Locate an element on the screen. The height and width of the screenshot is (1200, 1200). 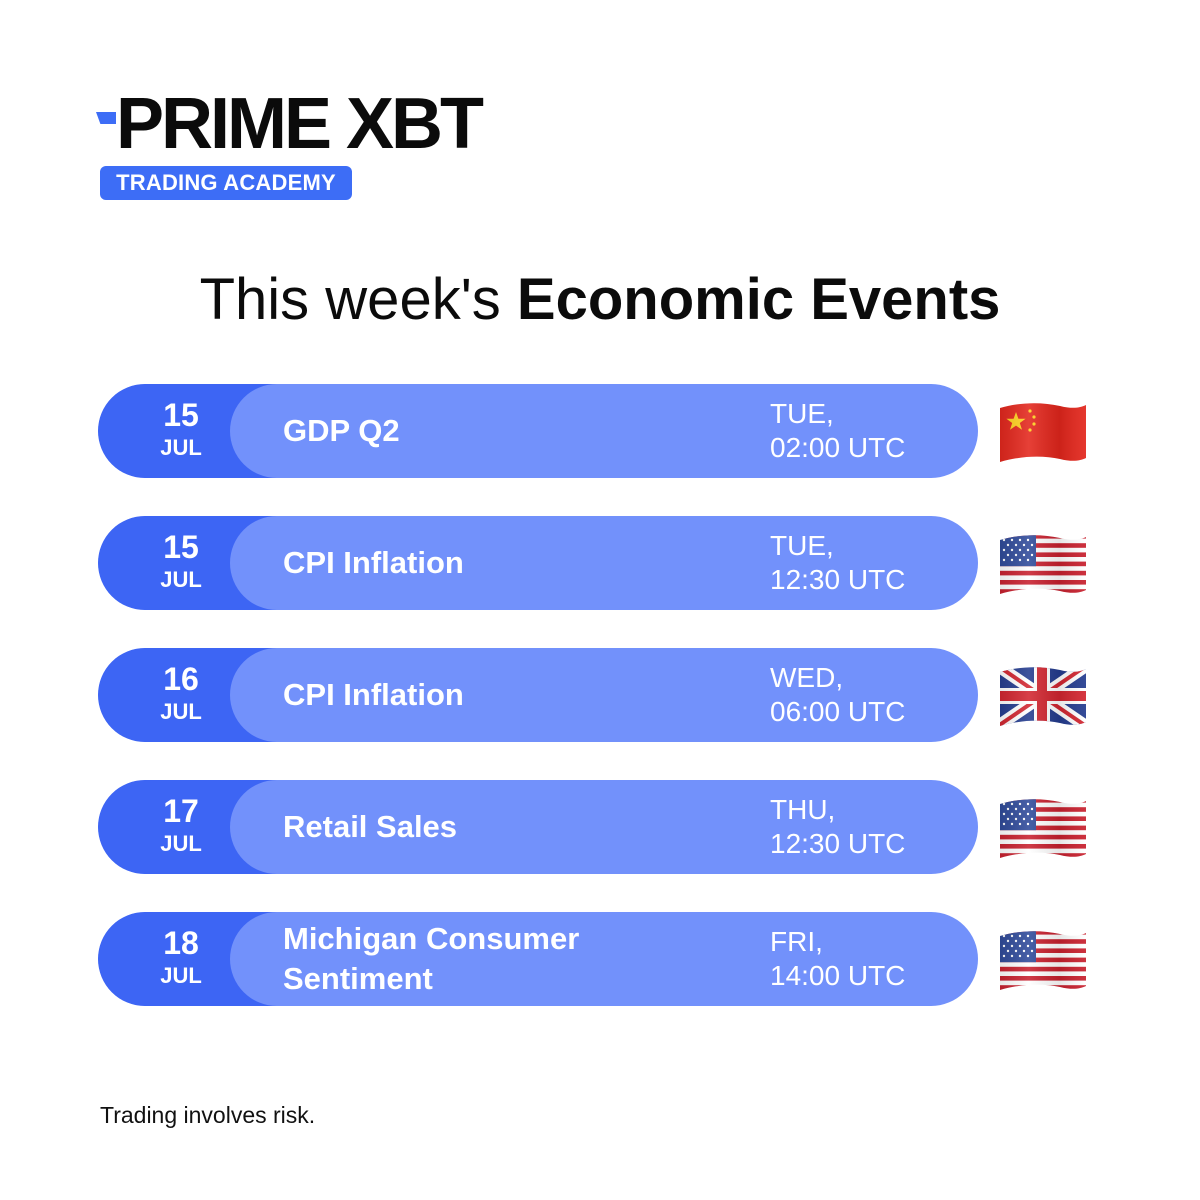
event-row: 17 JUL Retail Sales THU, 12:30 UTC is located at coordinates (593, 827).